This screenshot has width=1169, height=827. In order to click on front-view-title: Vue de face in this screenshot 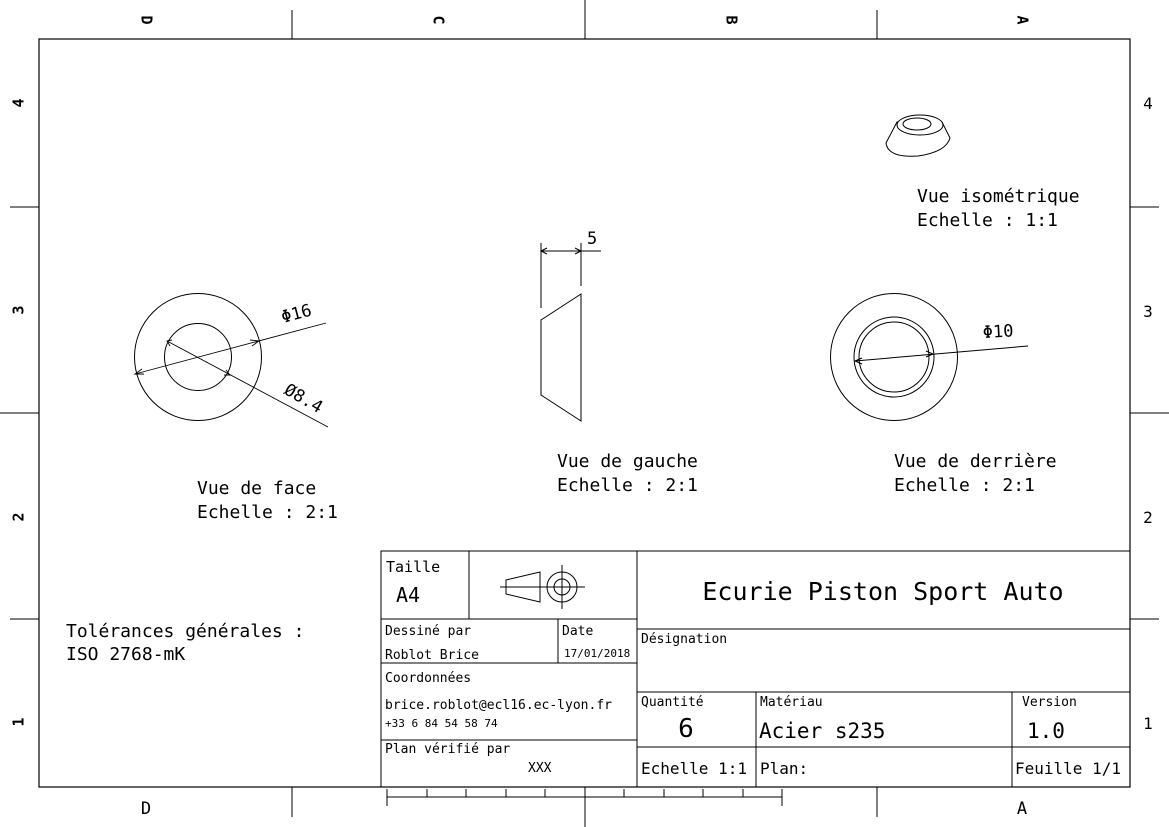, I will do `click(256, 488)`.